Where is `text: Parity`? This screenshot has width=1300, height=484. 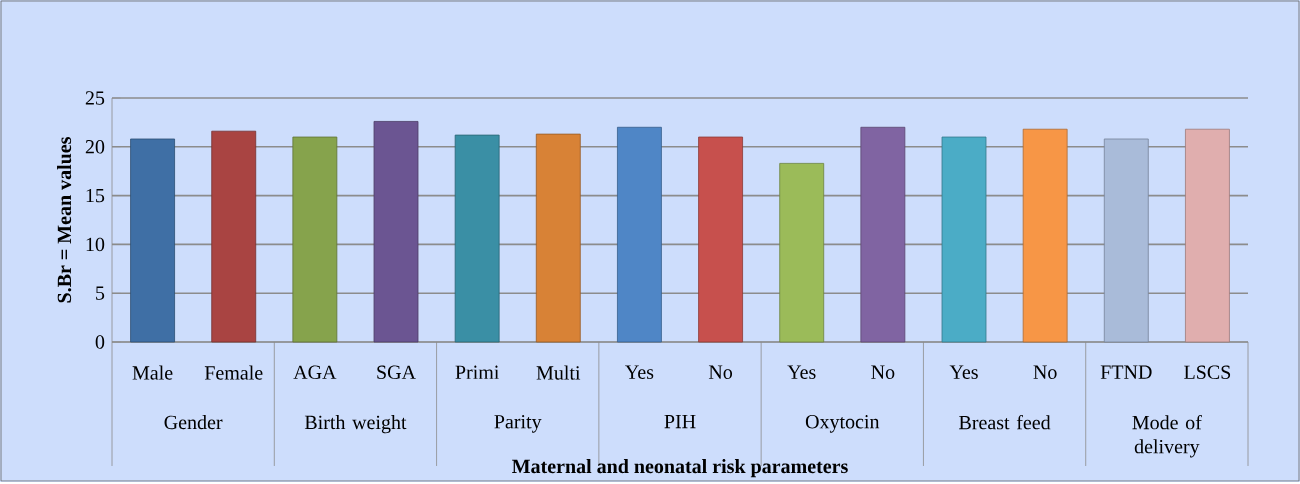
text: Parity is located at coordinates (518, 424).